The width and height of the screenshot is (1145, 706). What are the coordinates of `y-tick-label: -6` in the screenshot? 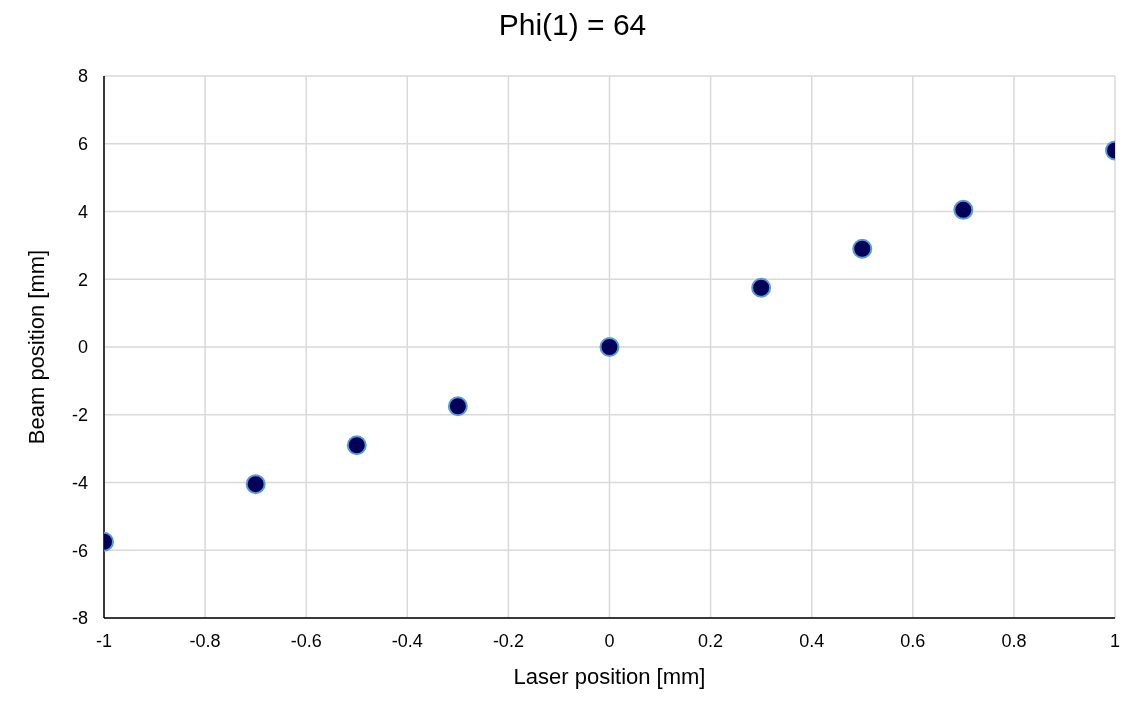 It's located at (79, 550).